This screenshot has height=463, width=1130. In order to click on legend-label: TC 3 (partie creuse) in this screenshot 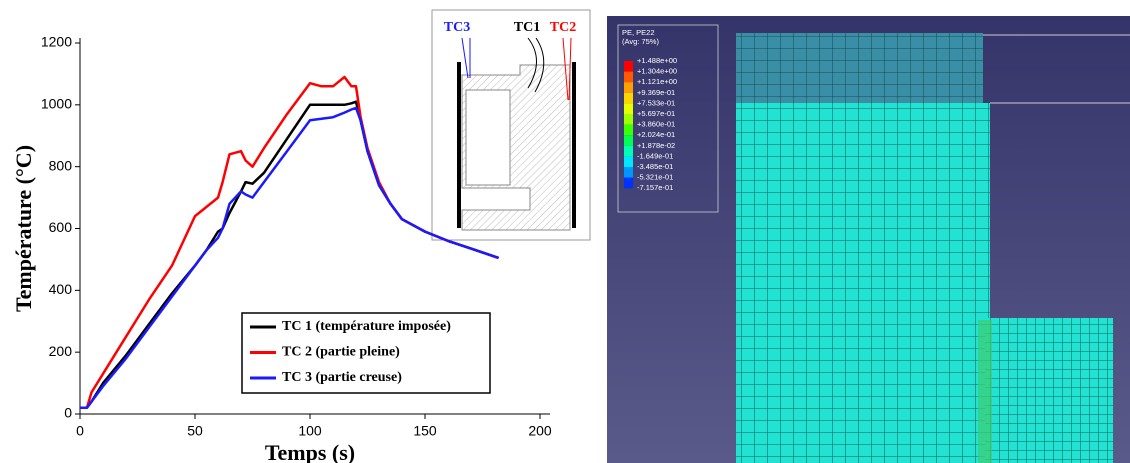, I will do `click(342, 377)`.